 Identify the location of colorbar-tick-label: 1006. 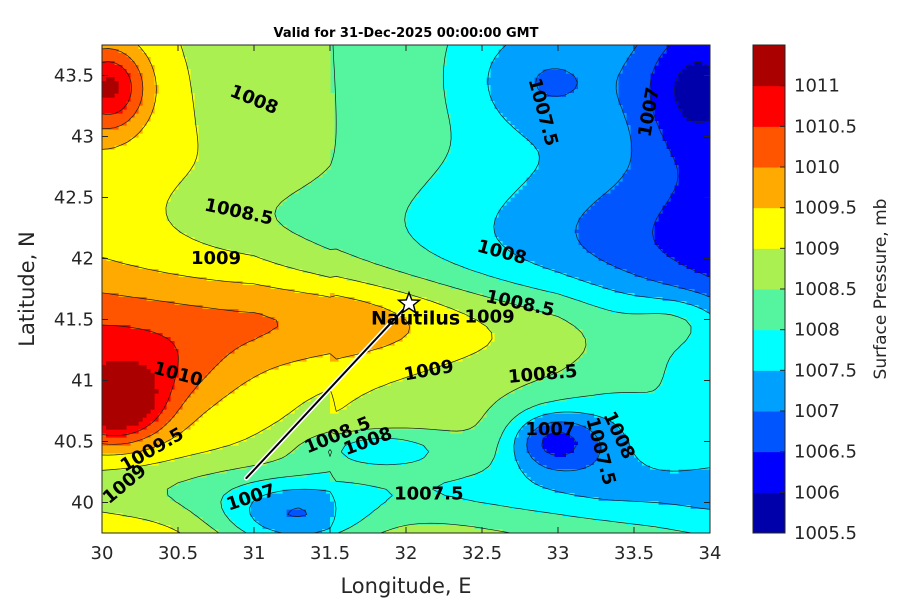
(817, 492).